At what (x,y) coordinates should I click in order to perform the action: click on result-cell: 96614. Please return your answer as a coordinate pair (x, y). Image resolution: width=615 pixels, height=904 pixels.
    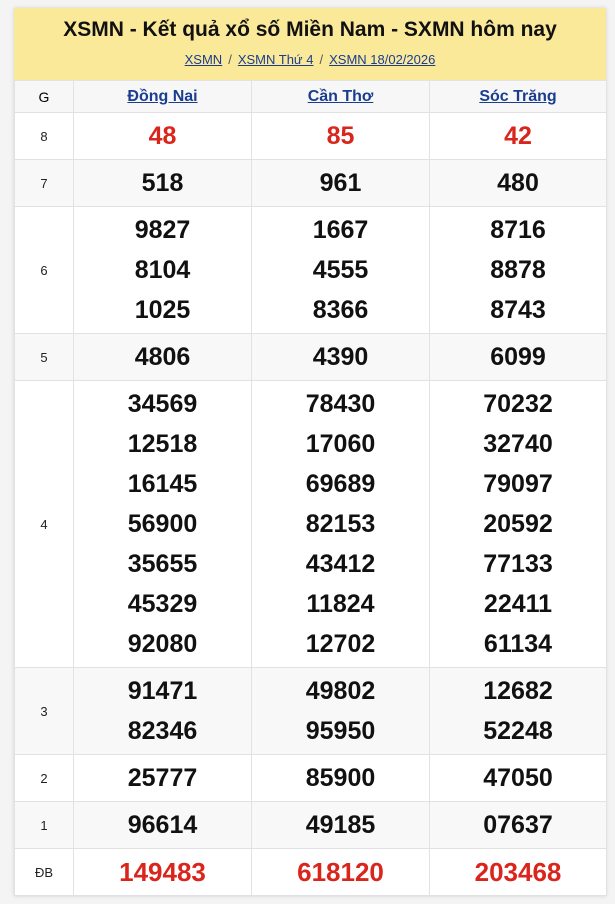
    Looking at the image, I should click on (162, 825).